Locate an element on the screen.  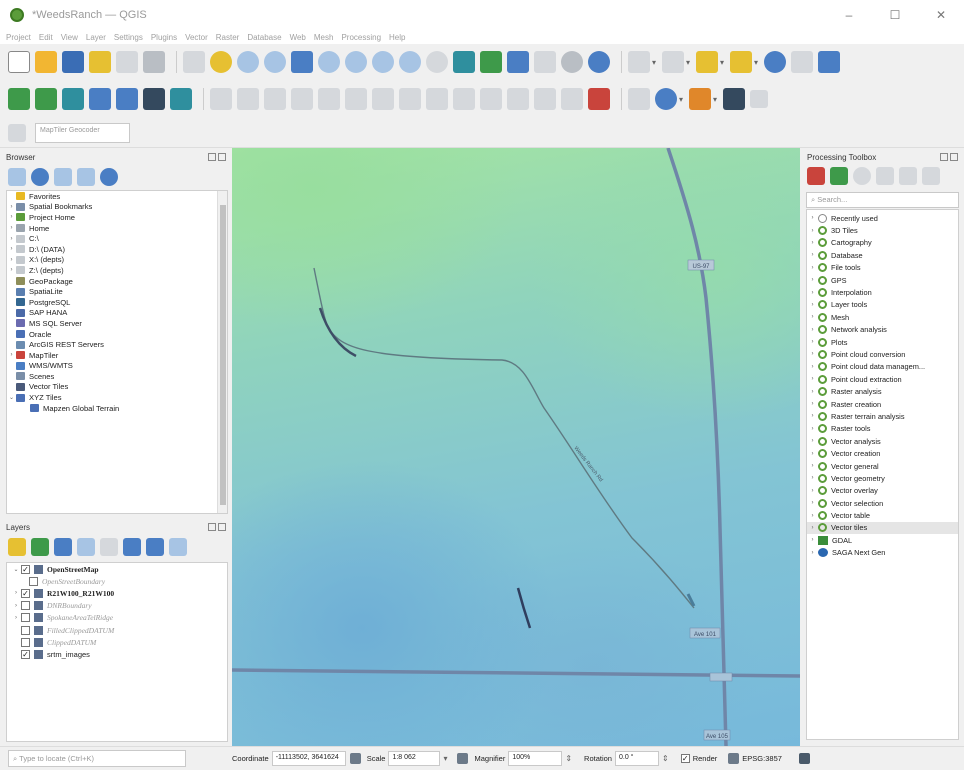
delete-selected-icon is located at coordinates (383, 99).